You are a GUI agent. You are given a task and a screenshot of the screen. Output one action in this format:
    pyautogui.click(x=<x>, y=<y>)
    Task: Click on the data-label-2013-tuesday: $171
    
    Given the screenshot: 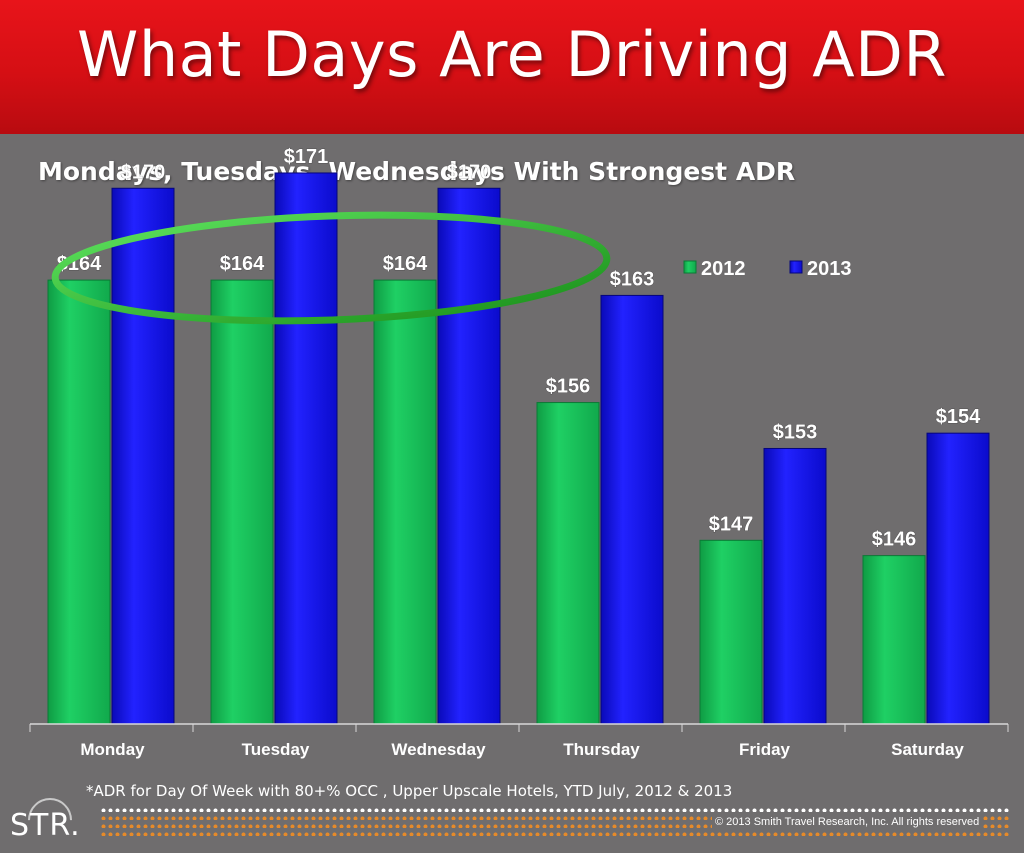 What is the action you would take?
    pyautogui.click(x=306, y=157)
    